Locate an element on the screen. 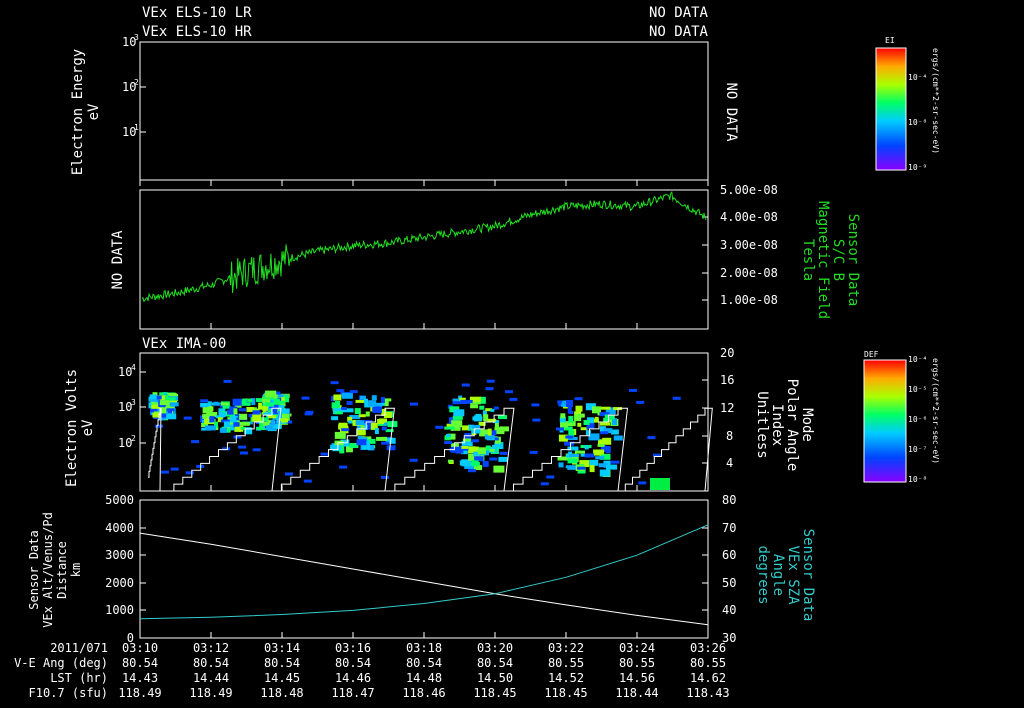 The width and height of the screenshot is (1024, 708). p2-ytick-1: 4.00e-08 is located at coordinates (749, 217).